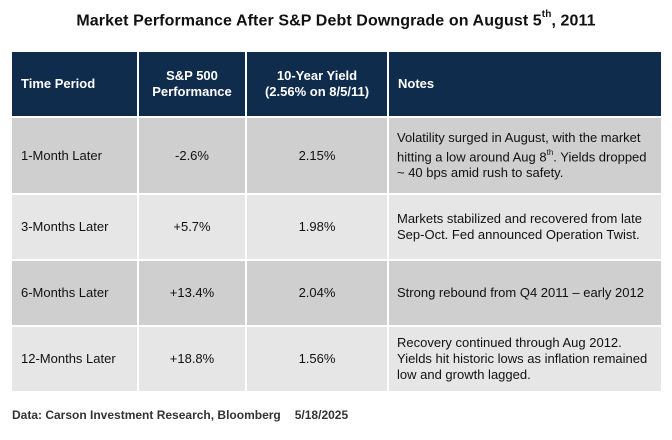 This screenshot has height=440, width=672. Describe the element at coordinates (74, 359) in the screenshot. I see `row-period: 12-Months Later` at that location.